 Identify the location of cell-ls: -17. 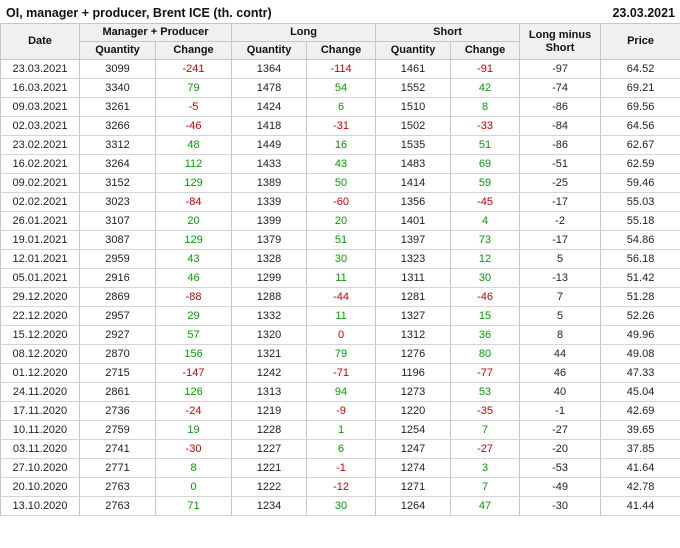
(560, 240).